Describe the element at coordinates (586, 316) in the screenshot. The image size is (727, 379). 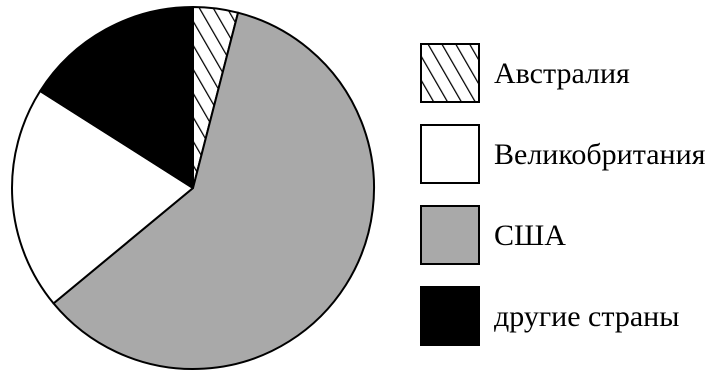
I see `legend-label-4: другие страны` at that location.